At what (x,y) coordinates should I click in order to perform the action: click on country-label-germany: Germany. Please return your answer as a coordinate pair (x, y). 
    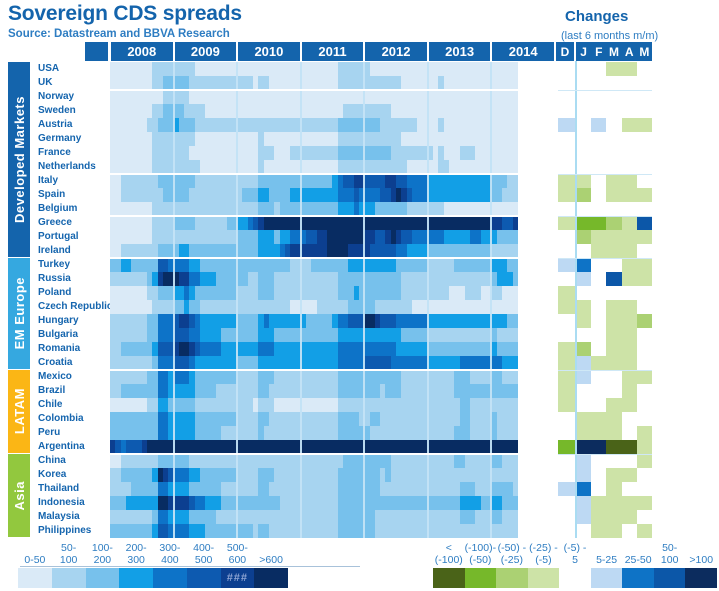
    Looking at the image, I should click on (60, 138).